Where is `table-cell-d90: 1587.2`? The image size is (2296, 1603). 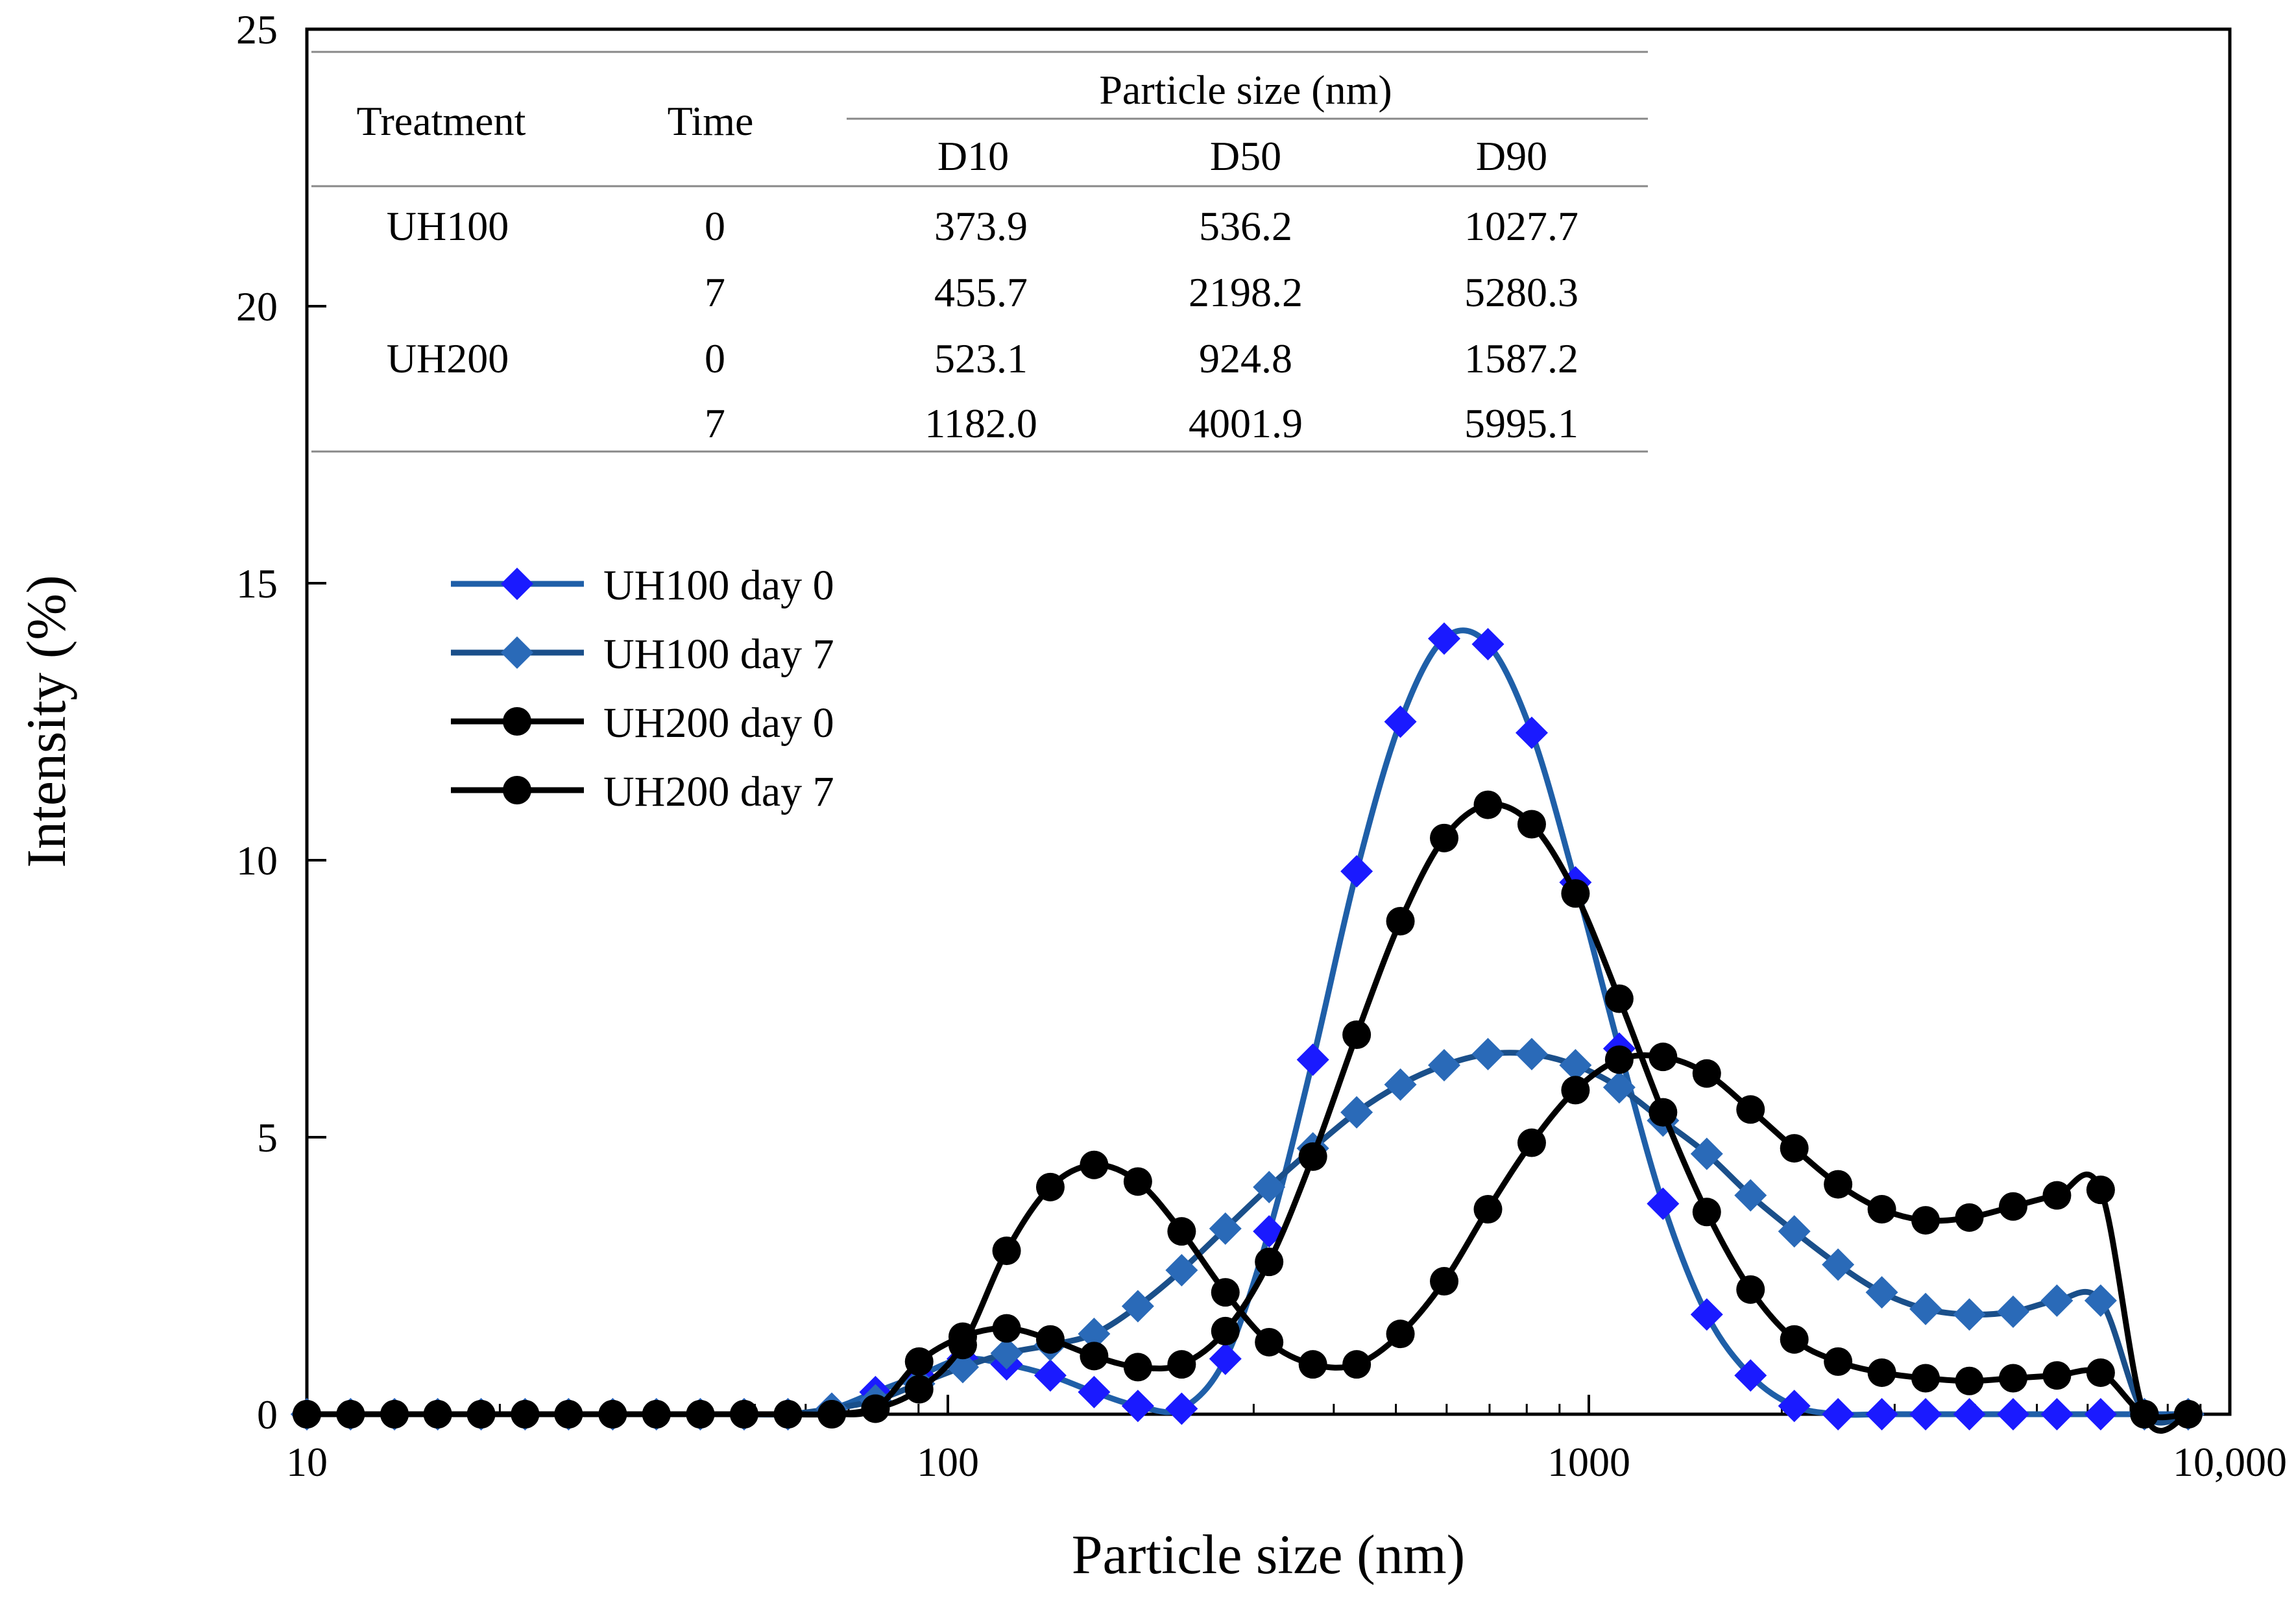 table-cell-d90: 1587.2 is located at coordinates (1521, 358).